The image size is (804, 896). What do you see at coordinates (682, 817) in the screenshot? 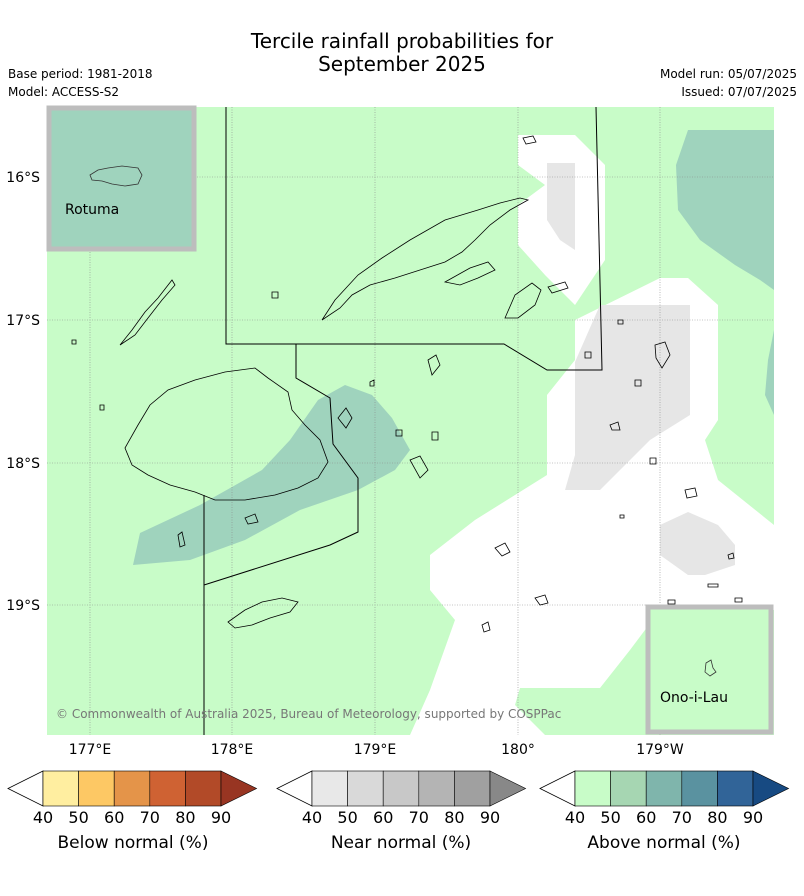
I see `colorbar-above-tick: 70` at bounding box center [682, 817].